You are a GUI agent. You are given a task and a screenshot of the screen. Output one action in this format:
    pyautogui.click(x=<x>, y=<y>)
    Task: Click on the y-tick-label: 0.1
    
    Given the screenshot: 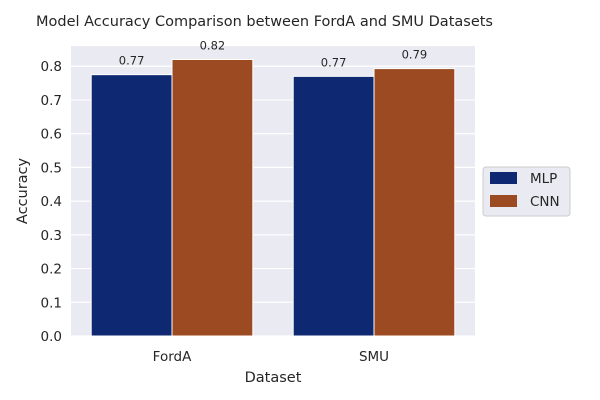 What is the action you would take?
    pyautogui.click(x=51, y=303)
    